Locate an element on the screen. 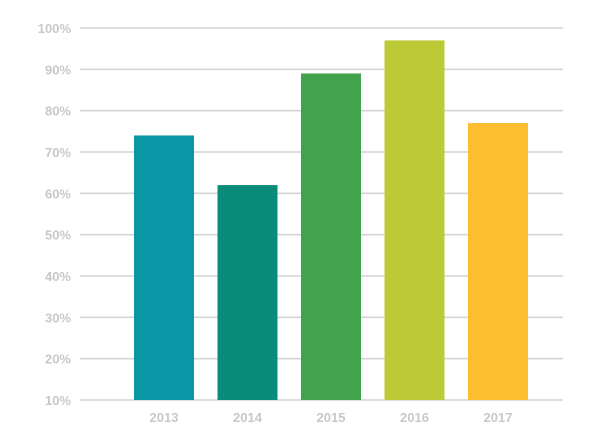 The height and width of the screenshot is (435, 600). y-tick-label: 10% is located at coordinates (58, 400).